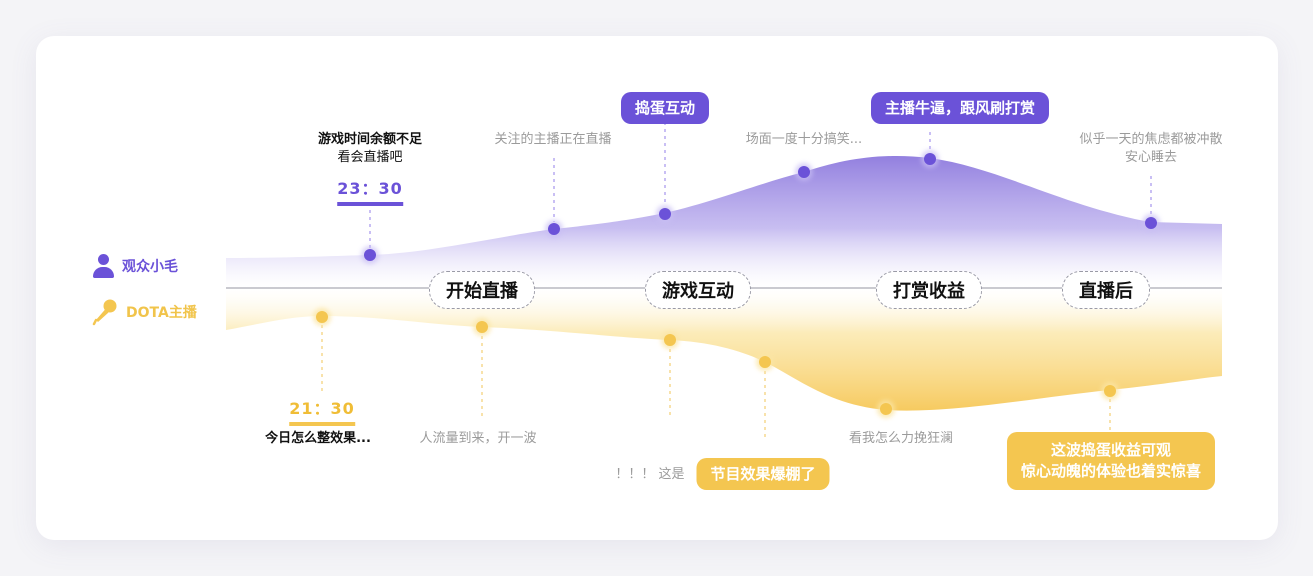 Image resolution: width=1313 pixels, height=576 pixels. What do you see at coordinates (1151, 139) in the screenshot?
I see `note-line: 似乎一天的焦虑都被冲散` at bounding box center [1151, 139].